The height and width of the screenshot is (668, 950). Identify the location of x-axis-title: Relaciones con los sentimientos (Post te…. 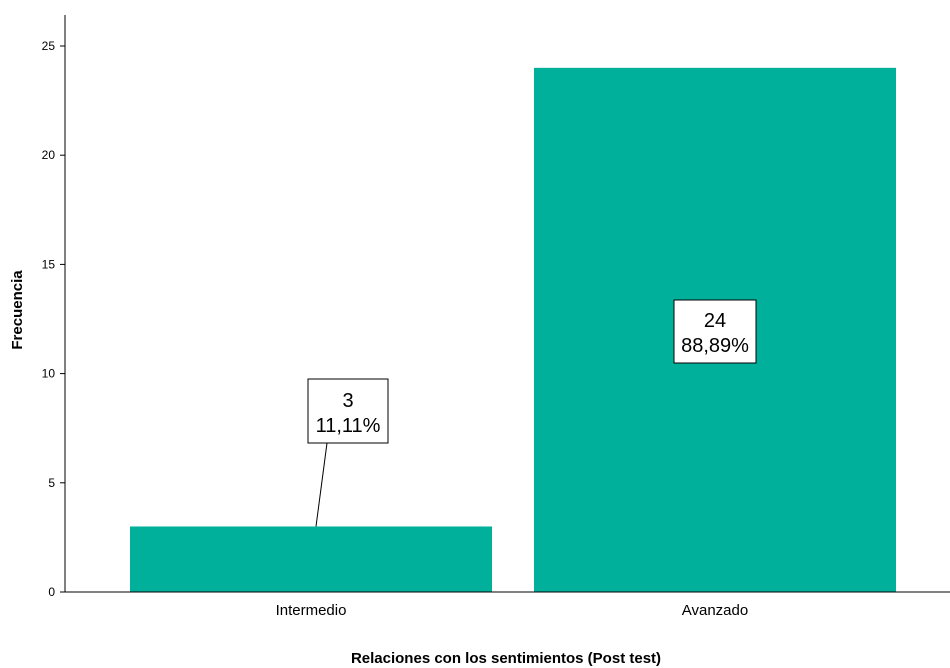
(506, 658).